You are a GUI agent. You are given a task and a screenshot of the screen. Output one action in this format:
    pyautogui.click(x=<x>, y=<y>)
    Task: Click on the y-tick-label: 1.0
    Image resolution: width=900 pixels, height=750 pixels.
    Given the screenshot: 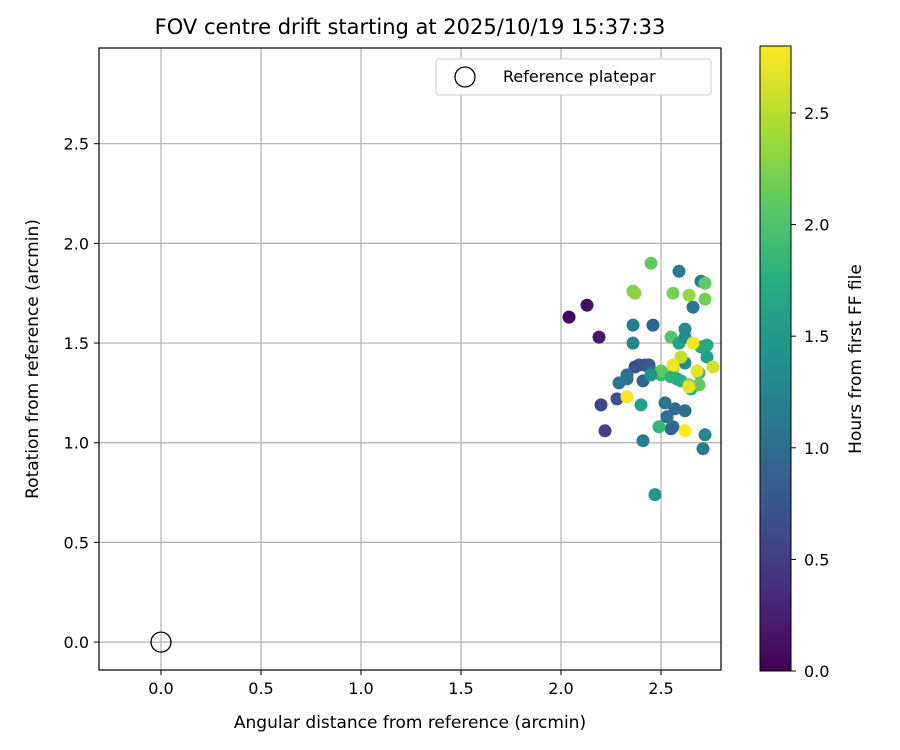 What is the action you would take?
    pyautogui.click(x=76, y=443)
    